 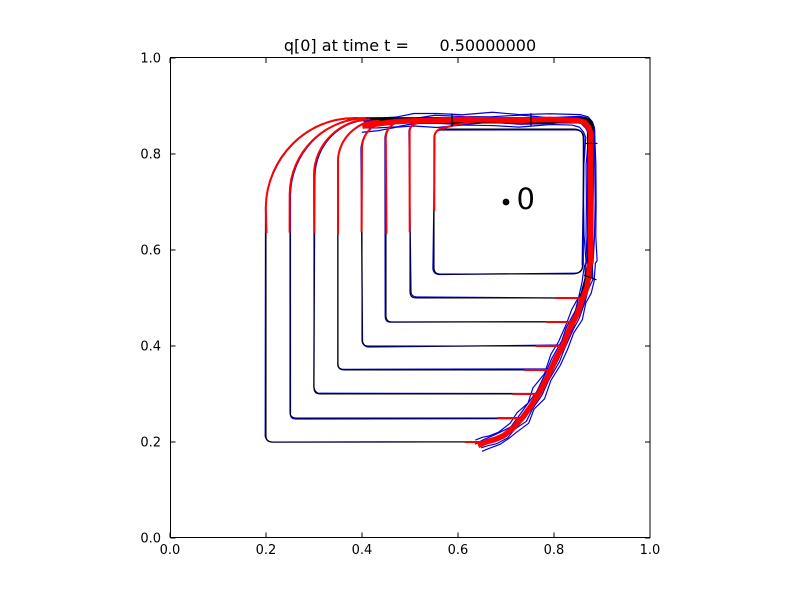 I want to click on y-tick-label: 0.0, so click(x=150, y=539).